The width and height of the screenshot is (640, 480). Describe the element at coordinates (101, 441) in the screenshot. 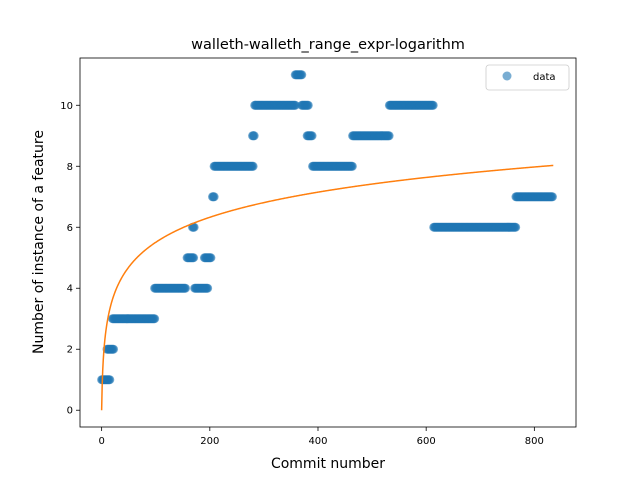

I see `x-tick-label: 0` at that location.